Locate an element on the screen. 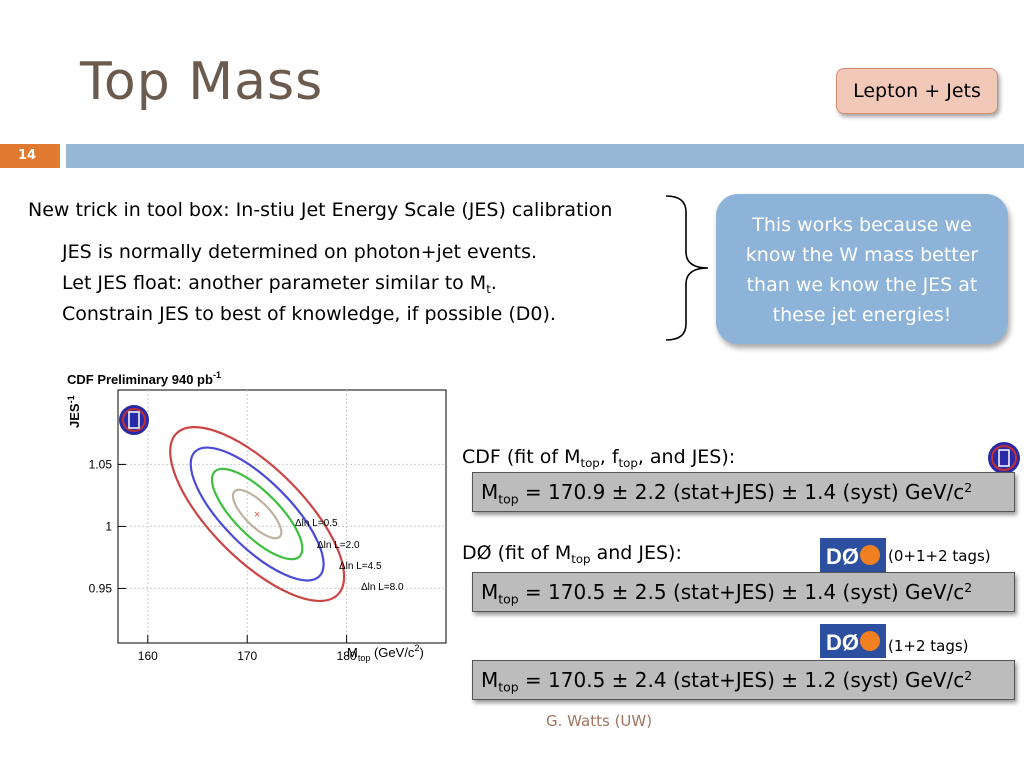 The height and width of the screenshot is (768, 1024). lepton-jets-tag: Lepton + Jets is located at coordinates (917, 91).